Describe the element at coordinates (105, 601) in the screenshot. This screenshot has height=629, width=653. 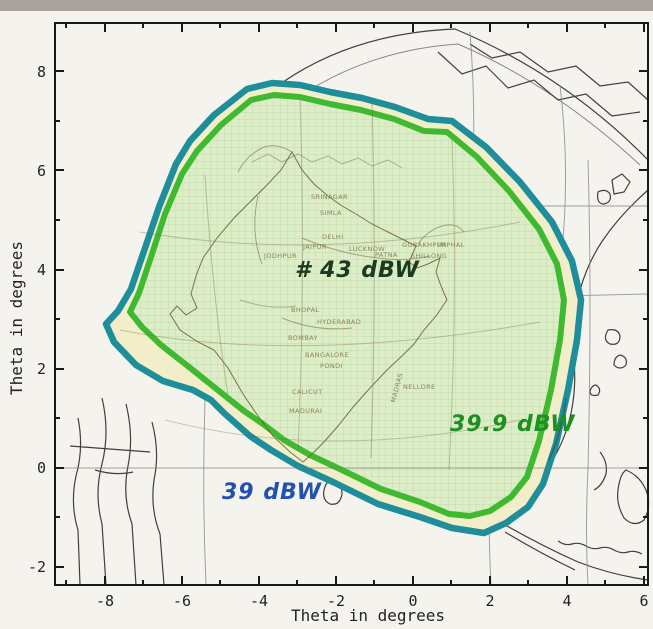
I see `x-tick-label: -8` at that location.